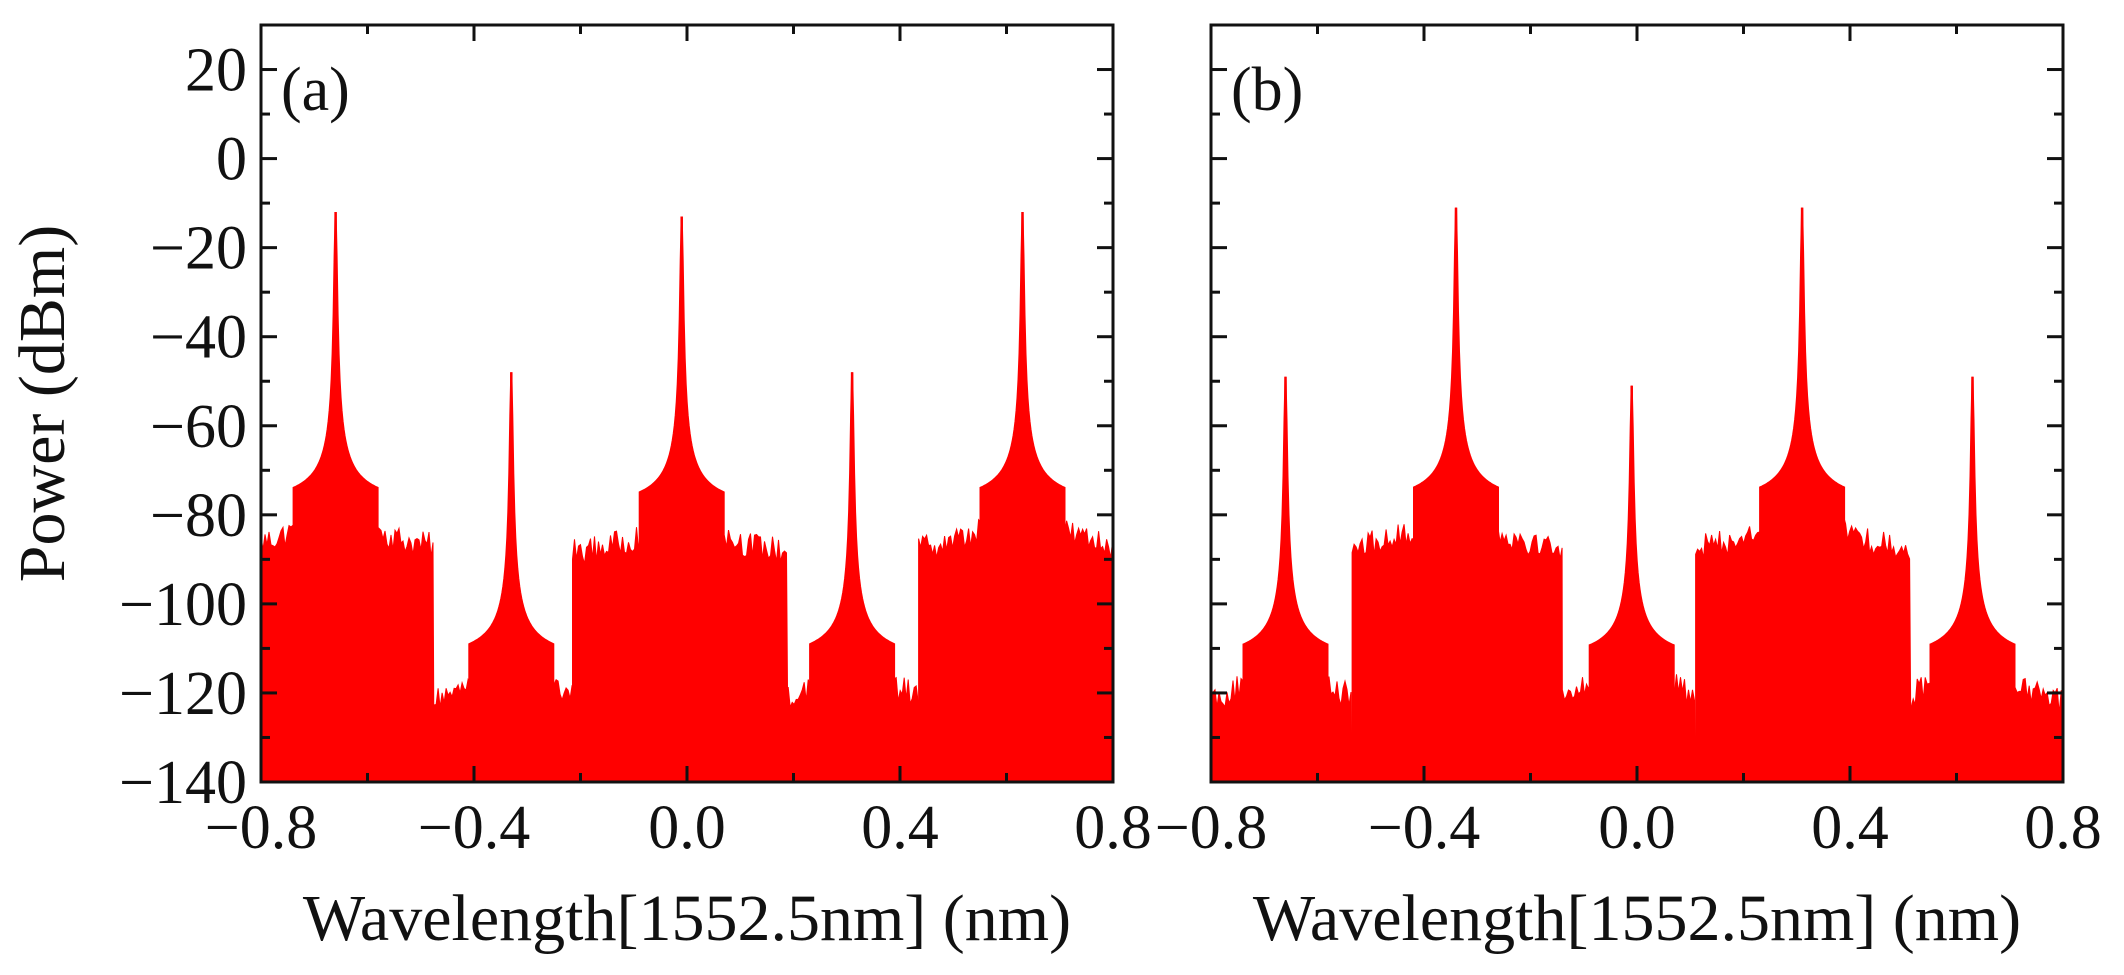  What do you see at coordinates (198, 338) in the screenshot?
I see `y-tick-label: −40` at bounding box center [198, 338].